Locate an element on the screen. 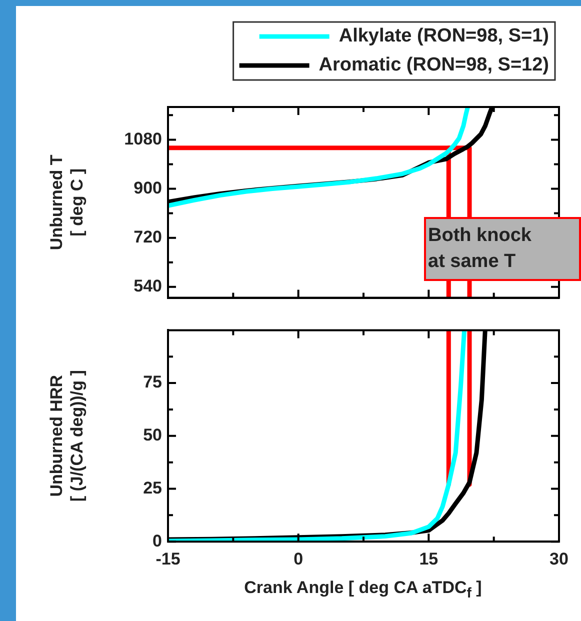 The height and width of the screenshot is (621, 581). x-tick-label: 0 is located at coordinates (299, 558).